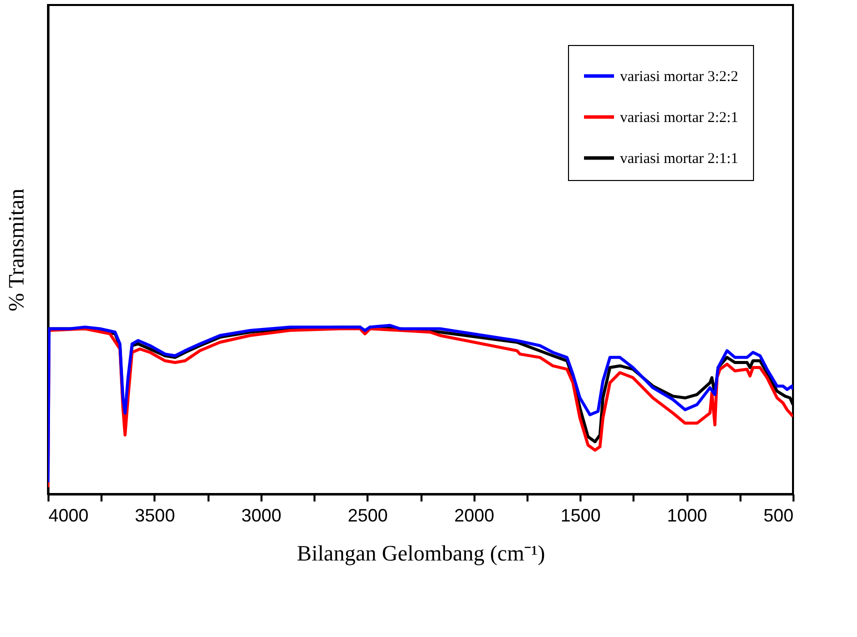 The height and width of the screenshot is (637, 857). What do you see at coordinates (261, 516) in the screenshot?
I see `x-tick-label: 3000` at bounding box center [261, 516].